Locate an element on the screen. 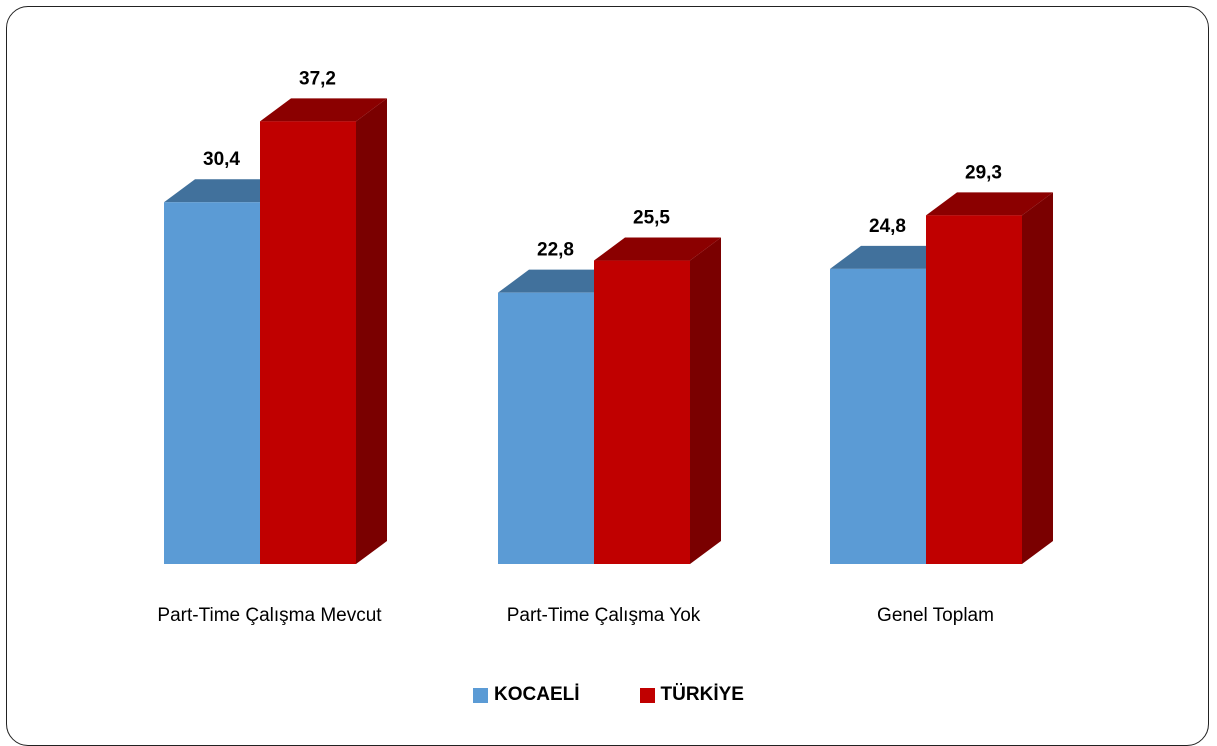 Image resolution: width=1217 pixels, height=746 pixels. data-label-kocaeli-2: 24,8 is located at coordinates (887, 226).